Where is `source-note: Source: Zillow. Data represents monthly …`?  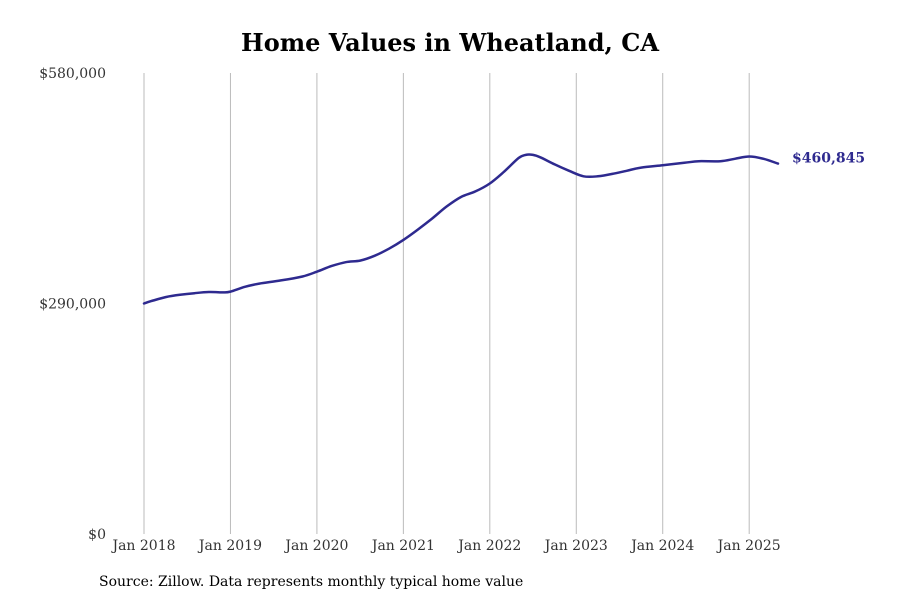 source-note: Source: Zillow. Data represents monthly … is located at coordinates (311, 582).